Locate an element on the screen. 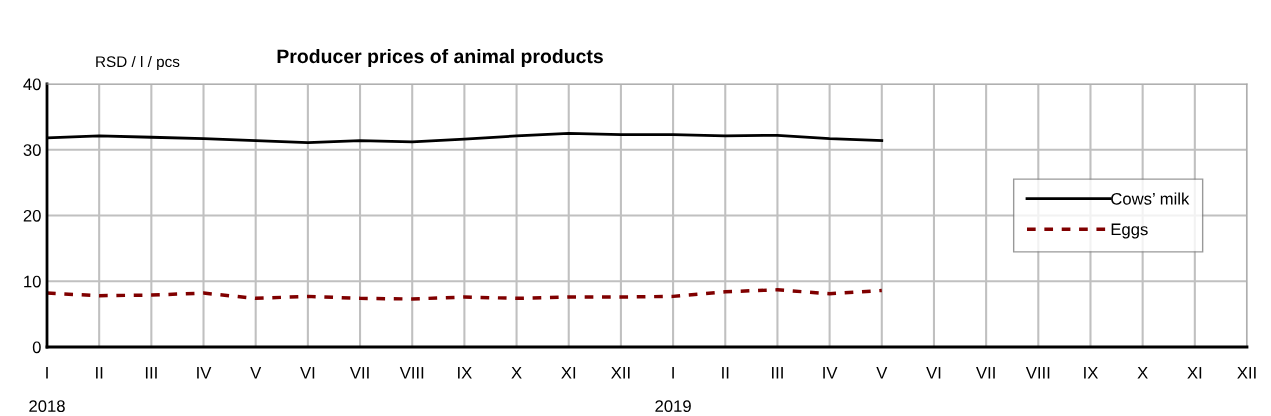 This screenshot has height=416, width=1271. line-series is located at coordinates (465, 294).